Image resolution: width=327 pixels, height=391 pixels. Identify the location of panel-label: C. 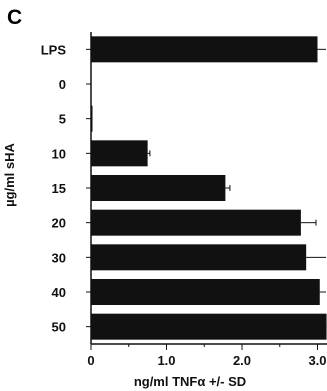
(14, 17).